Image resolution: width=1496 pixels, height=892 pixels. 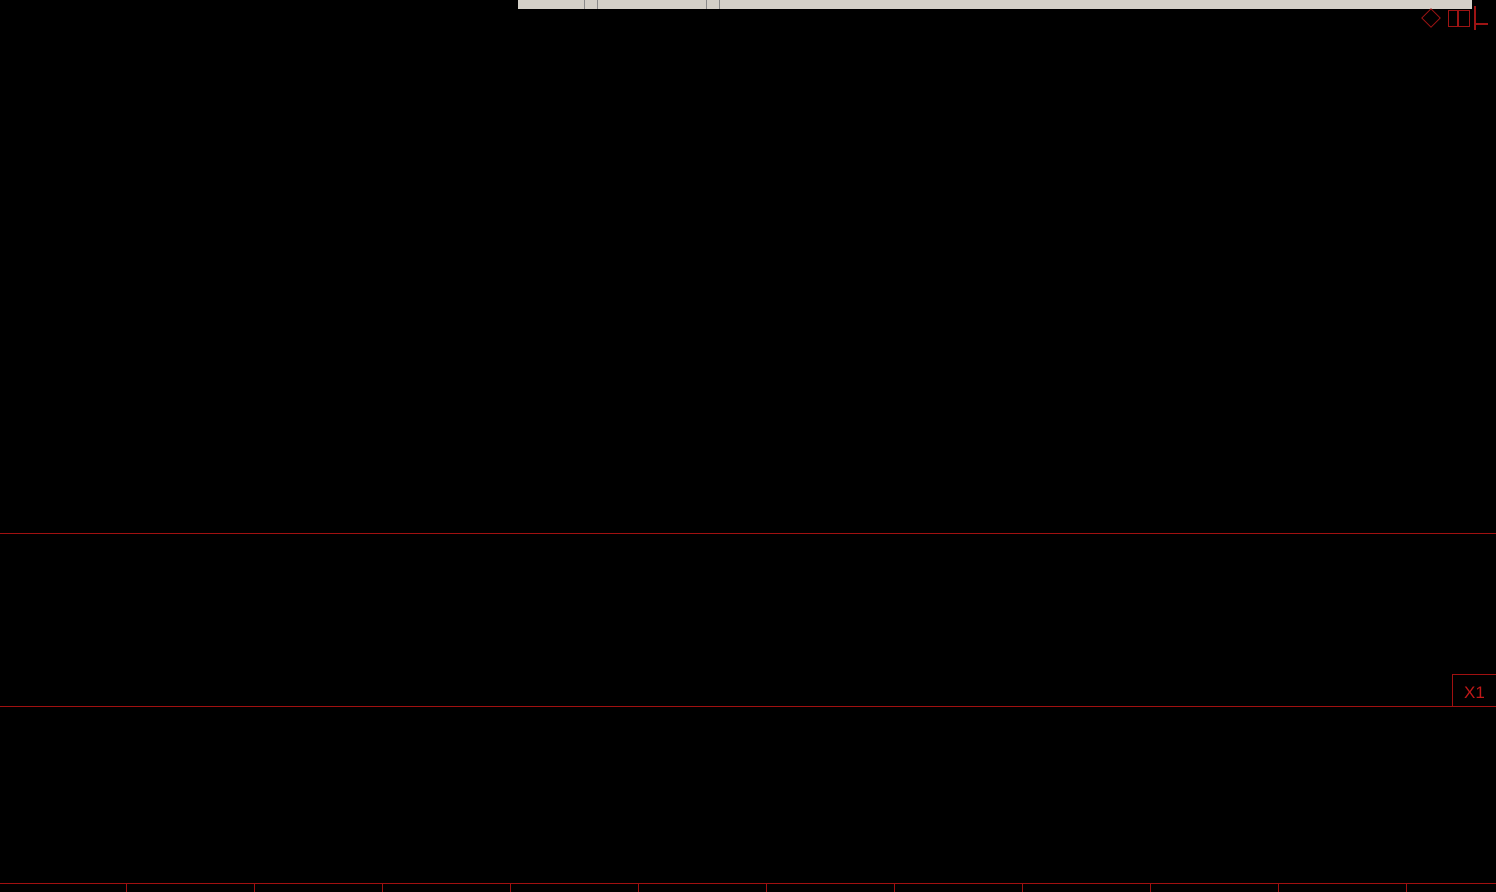 I want to click on scale-badge: X1, so click(x=1474, y=692).